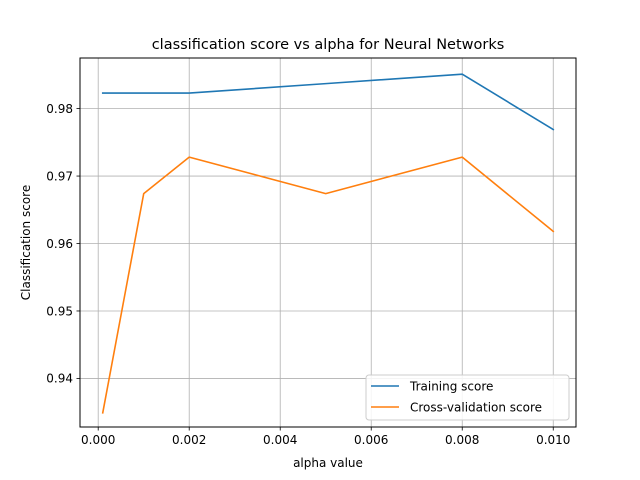  Describe the element at coordinates (59, 109) in the screenshot. I see `y-tick-label: 0.98` at that location.